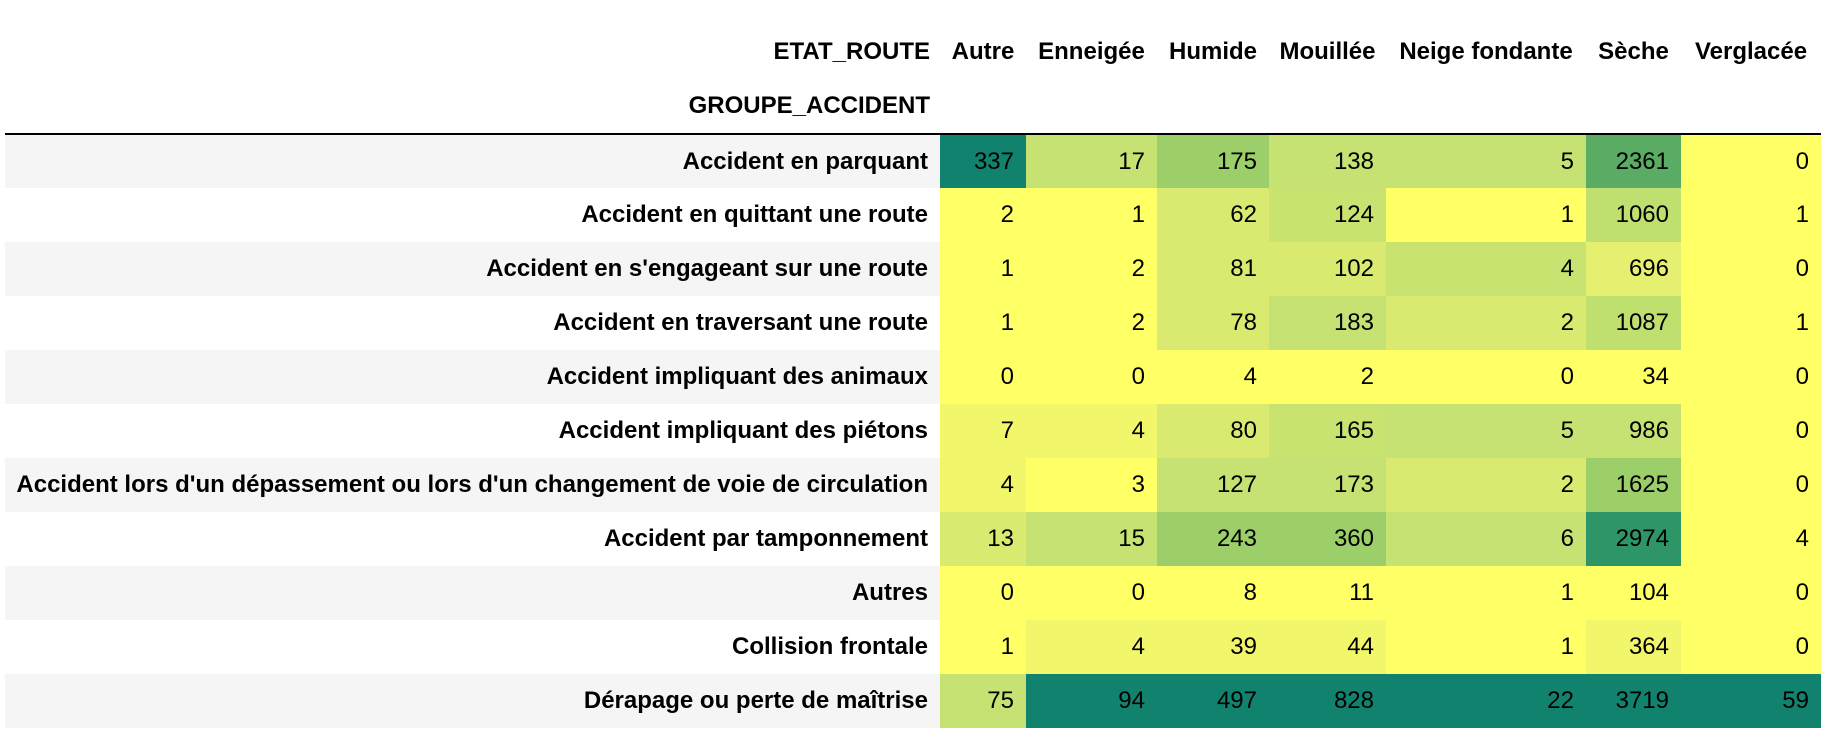  I want to click on table-cell: 165, so click(1327, 431).